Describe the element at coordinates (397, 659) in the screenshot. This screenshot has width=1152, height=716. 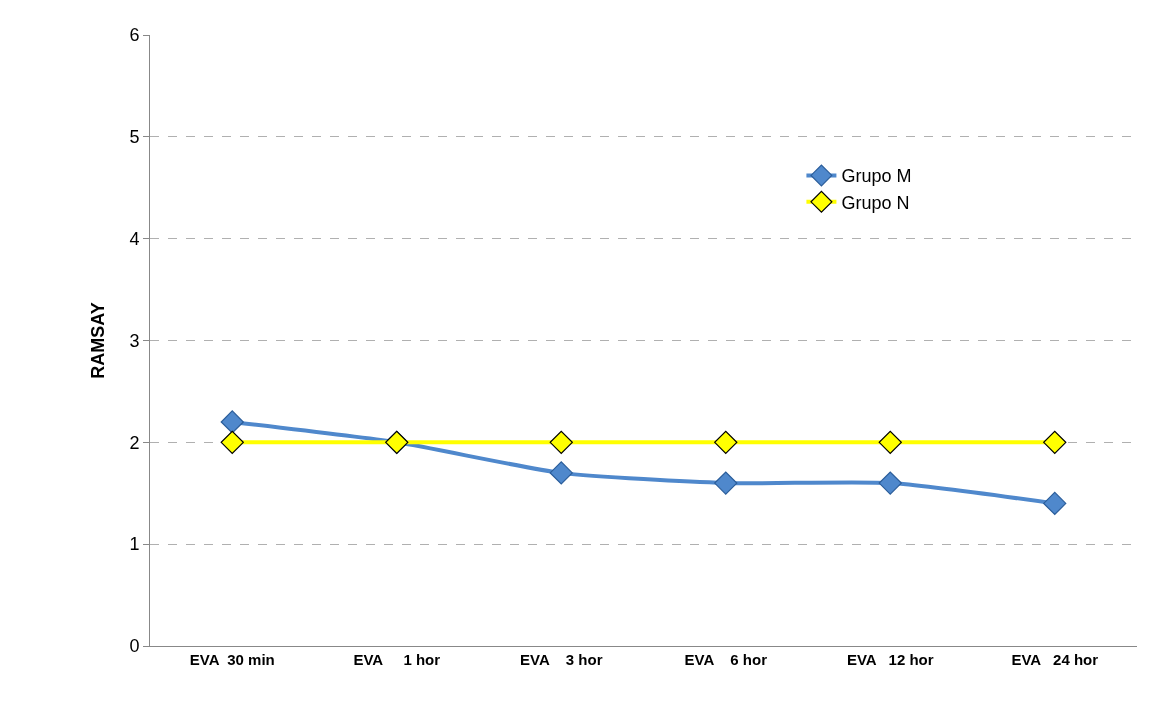
I see `x-tick-label: EVA 1 hor` at that location.